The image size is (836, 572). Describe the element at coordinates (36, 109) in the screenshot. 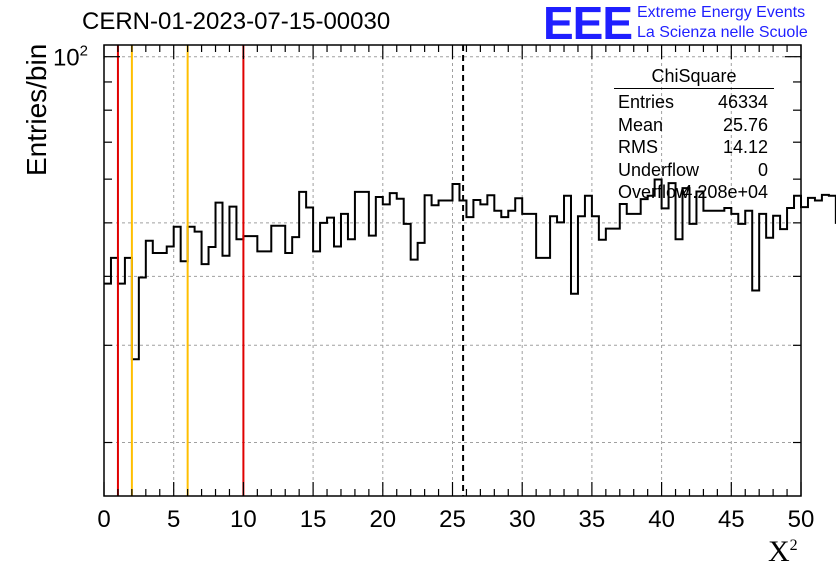

I see `y-axis-label: Entries/bin` at that location.